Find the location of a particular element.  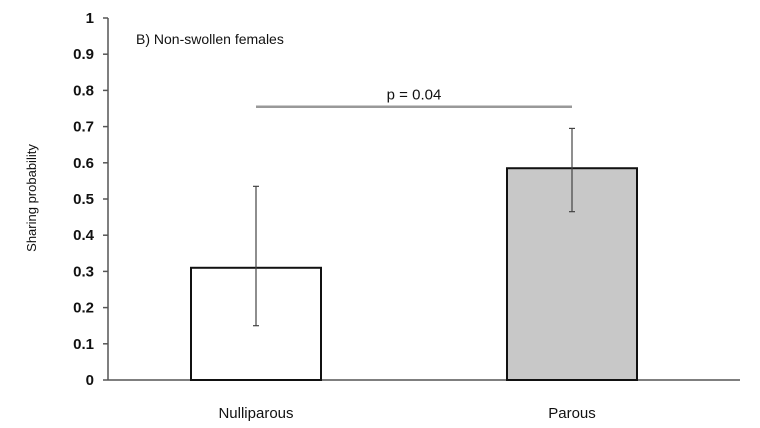

y-tick-label: 0.5 is located at coordinates (83, 199).